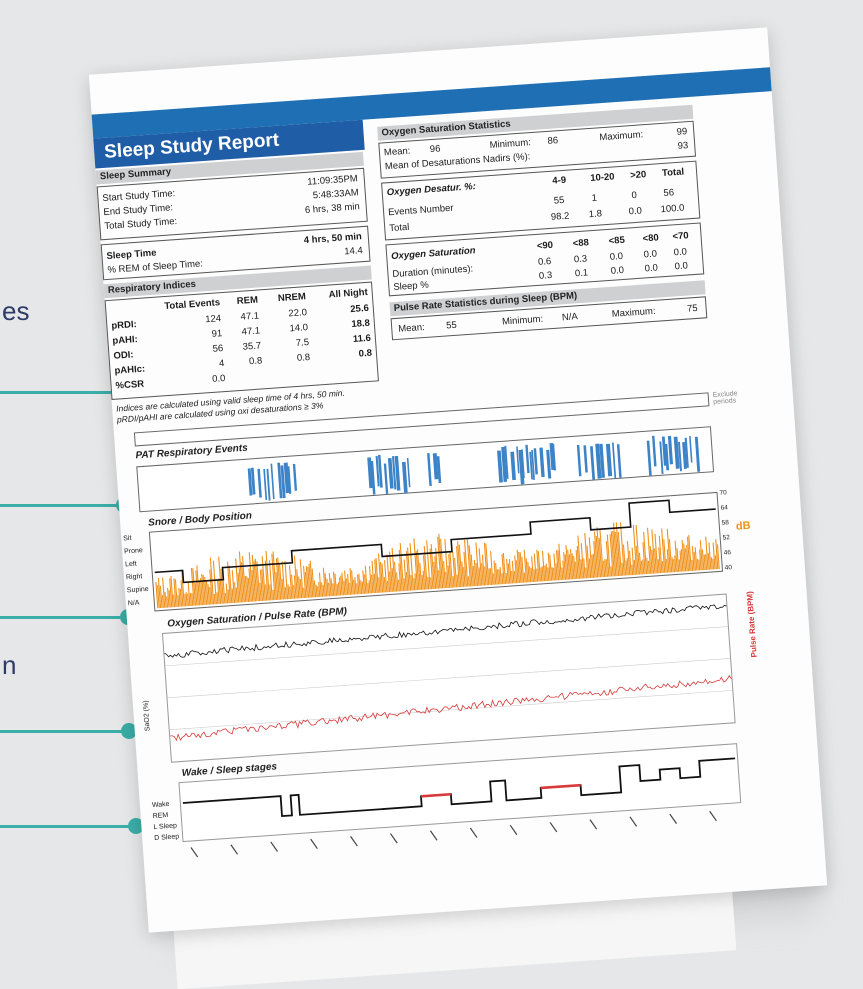 The image size is (863, 989). What do you see at coordinates (681, 236) in the screenshot?
I see `sat-col: <70` at bounding box center [681, 236].